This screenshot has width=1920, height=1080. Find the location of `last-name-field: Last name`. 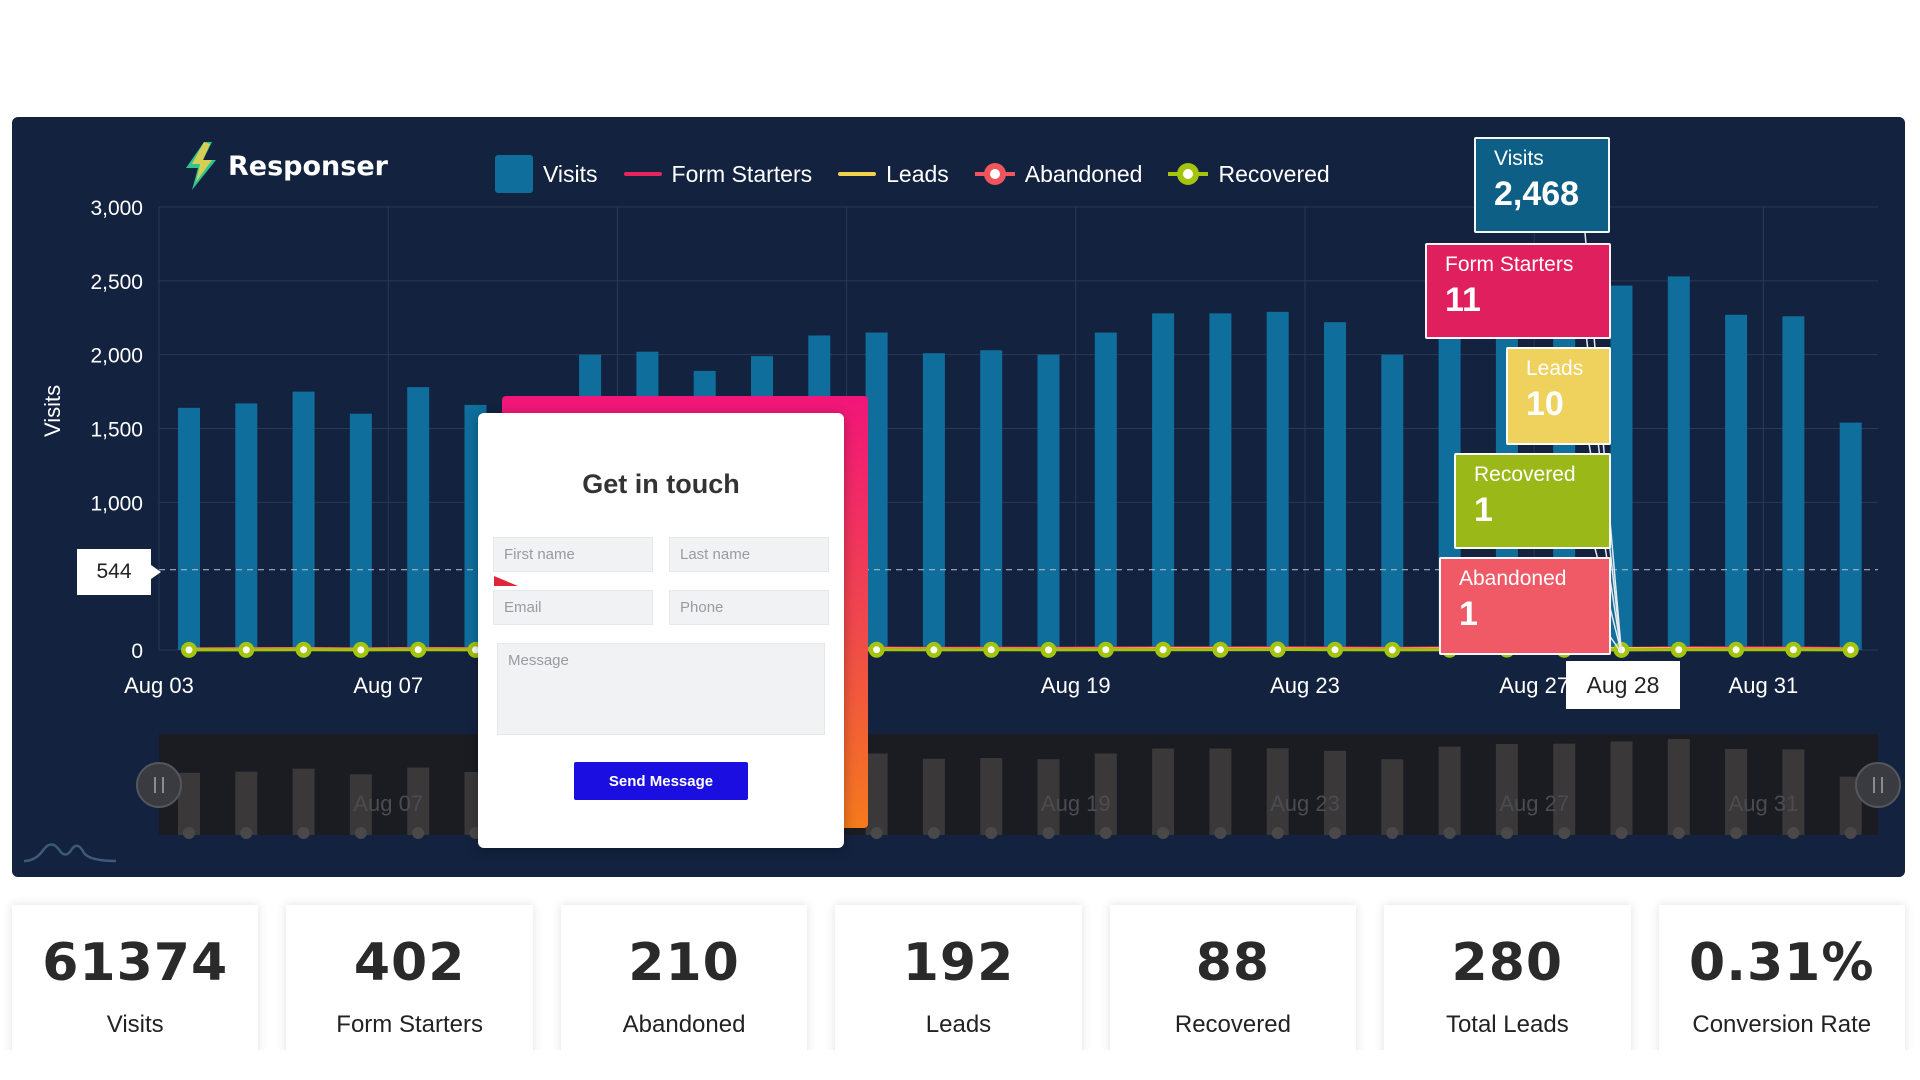

last-name-field: Last name is located at coordinates (749, 554).